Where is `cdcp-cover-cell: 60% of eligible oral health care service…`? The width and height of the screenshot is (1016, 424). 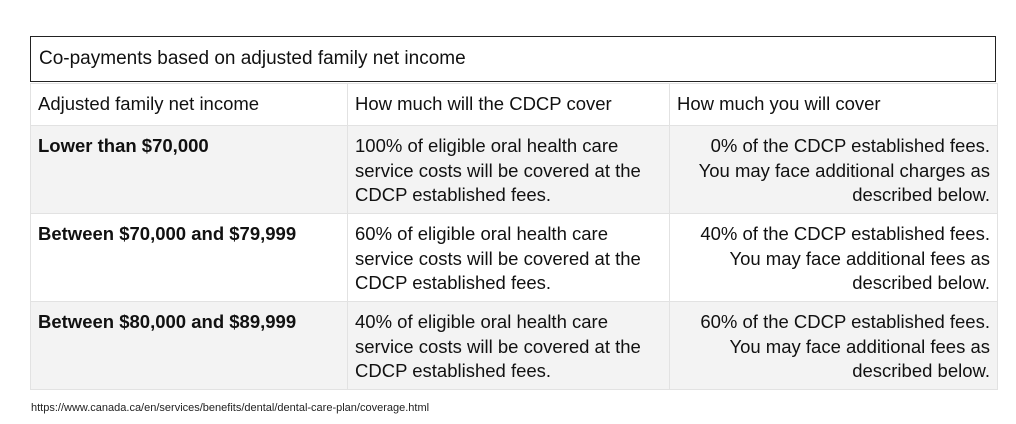
cdcp-cover-cell: 60% of eligible oral health care service… is located at coordinates (508, 257).